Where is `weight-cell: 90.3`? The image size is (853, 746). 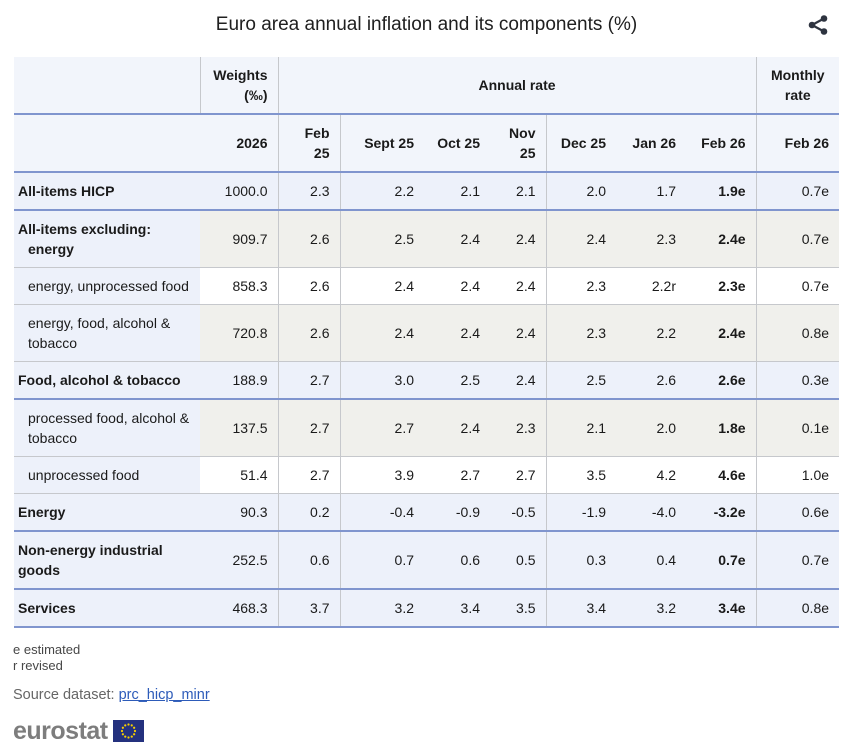 weight-cell: 90.3 is located at coordinates (239, 512).